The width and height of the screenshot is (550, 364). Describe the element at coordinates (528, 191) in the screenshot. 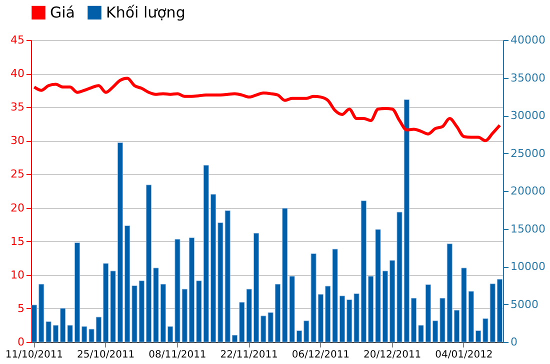

I see `y2-tick-label: 20000` at that location.